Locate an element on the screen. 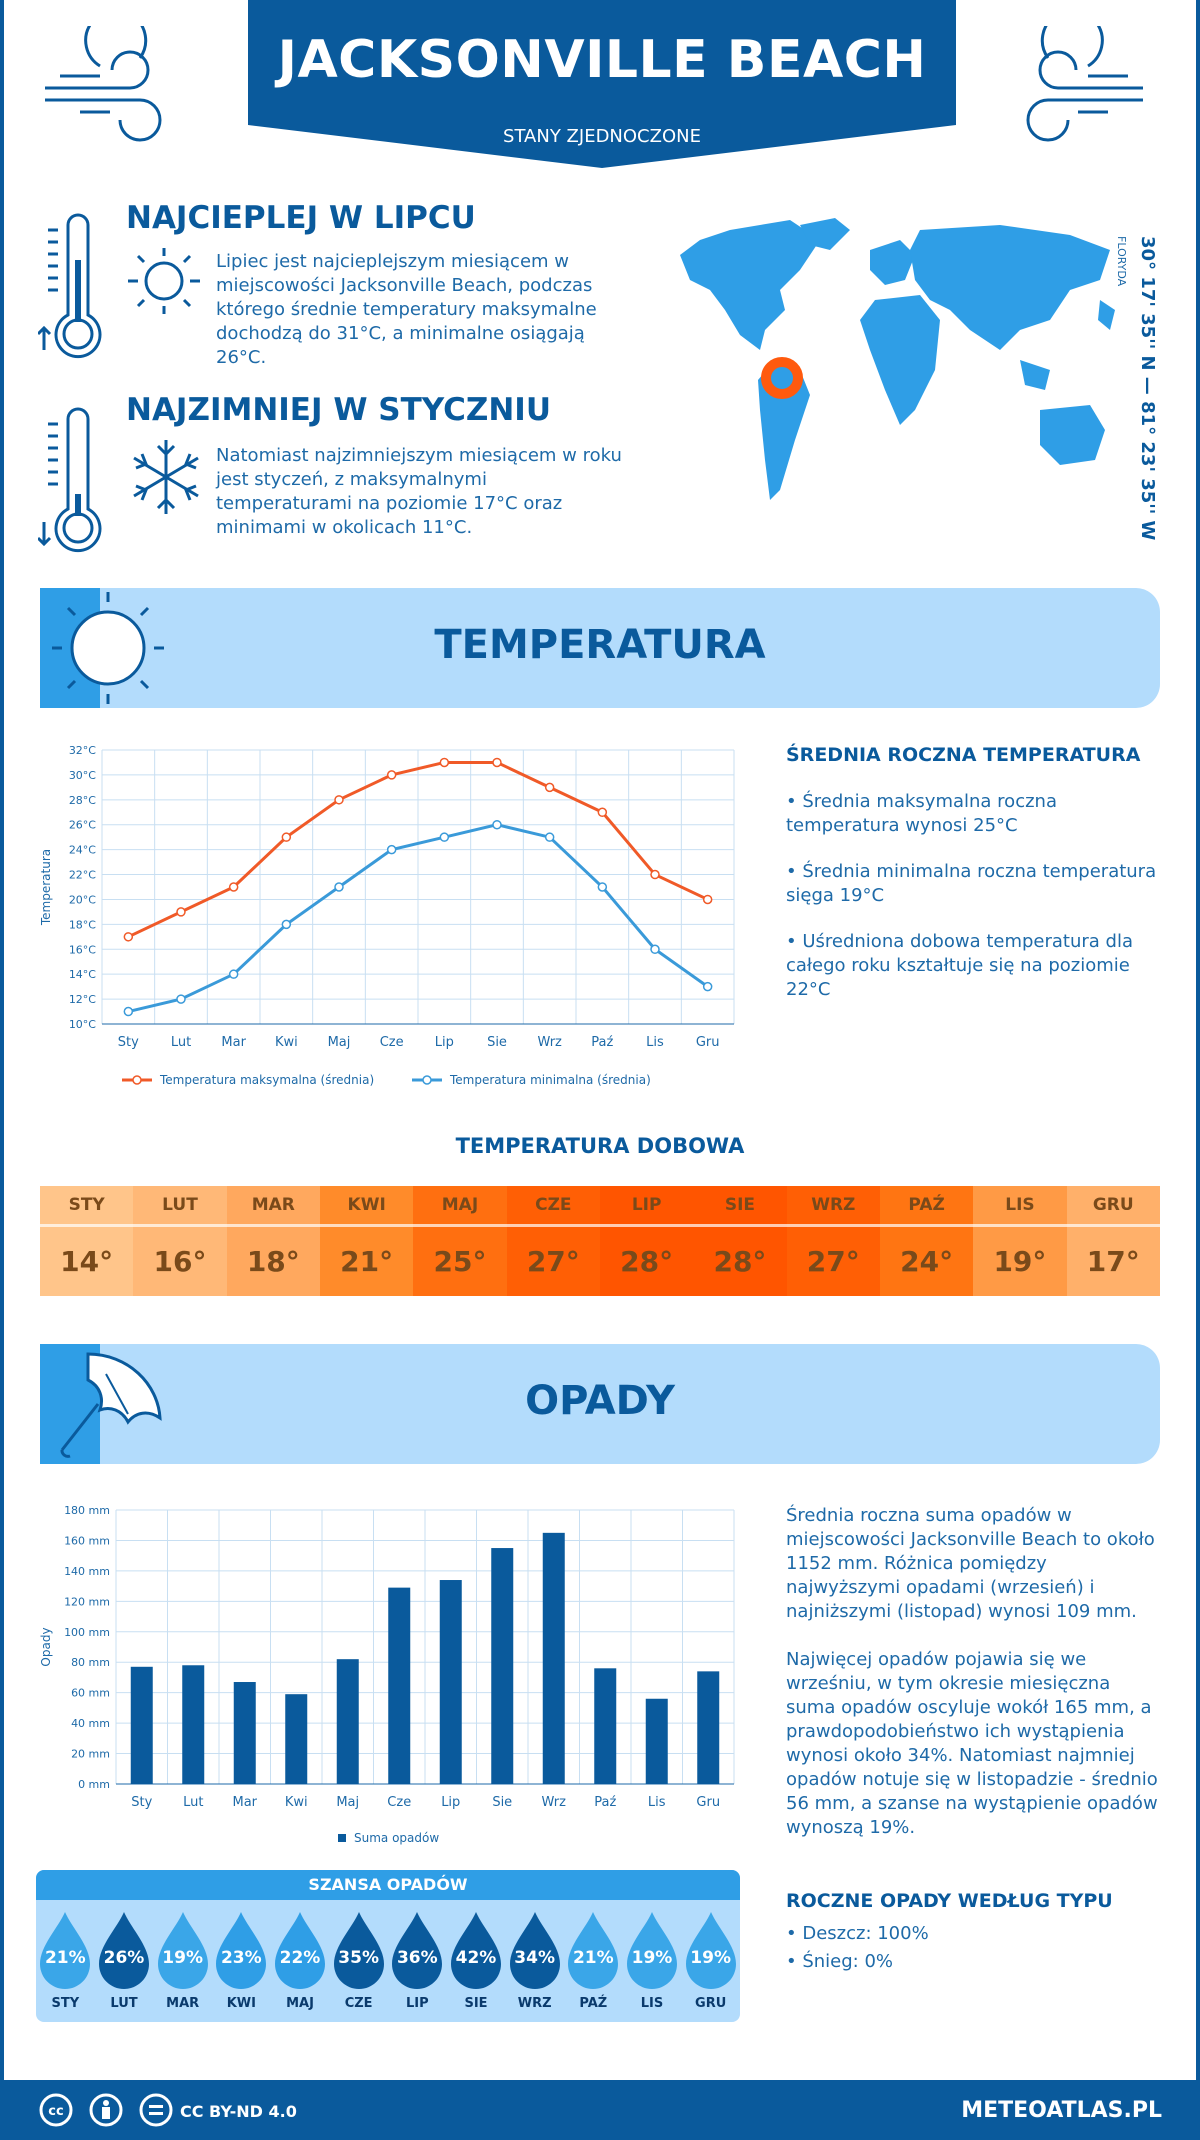  y-axis-label: Opady is located at coordinates (46, 1646).